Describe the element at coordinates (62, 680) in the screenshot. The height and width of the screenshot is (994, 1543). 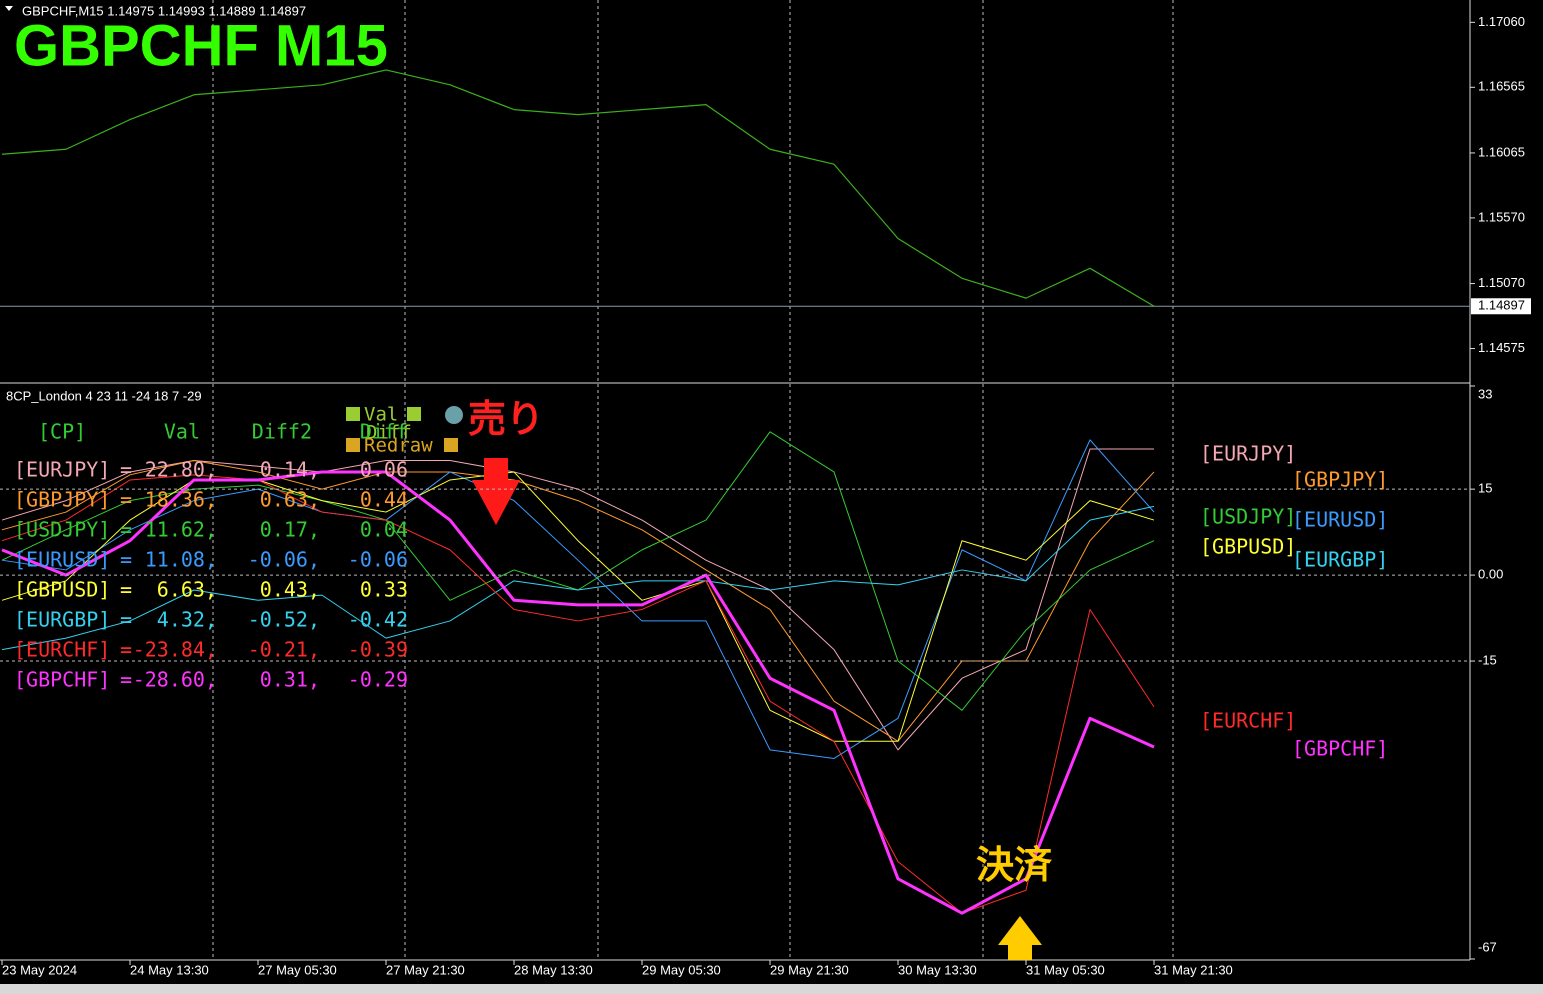
I see `table-row-name: [GBPCHF]` at that location.